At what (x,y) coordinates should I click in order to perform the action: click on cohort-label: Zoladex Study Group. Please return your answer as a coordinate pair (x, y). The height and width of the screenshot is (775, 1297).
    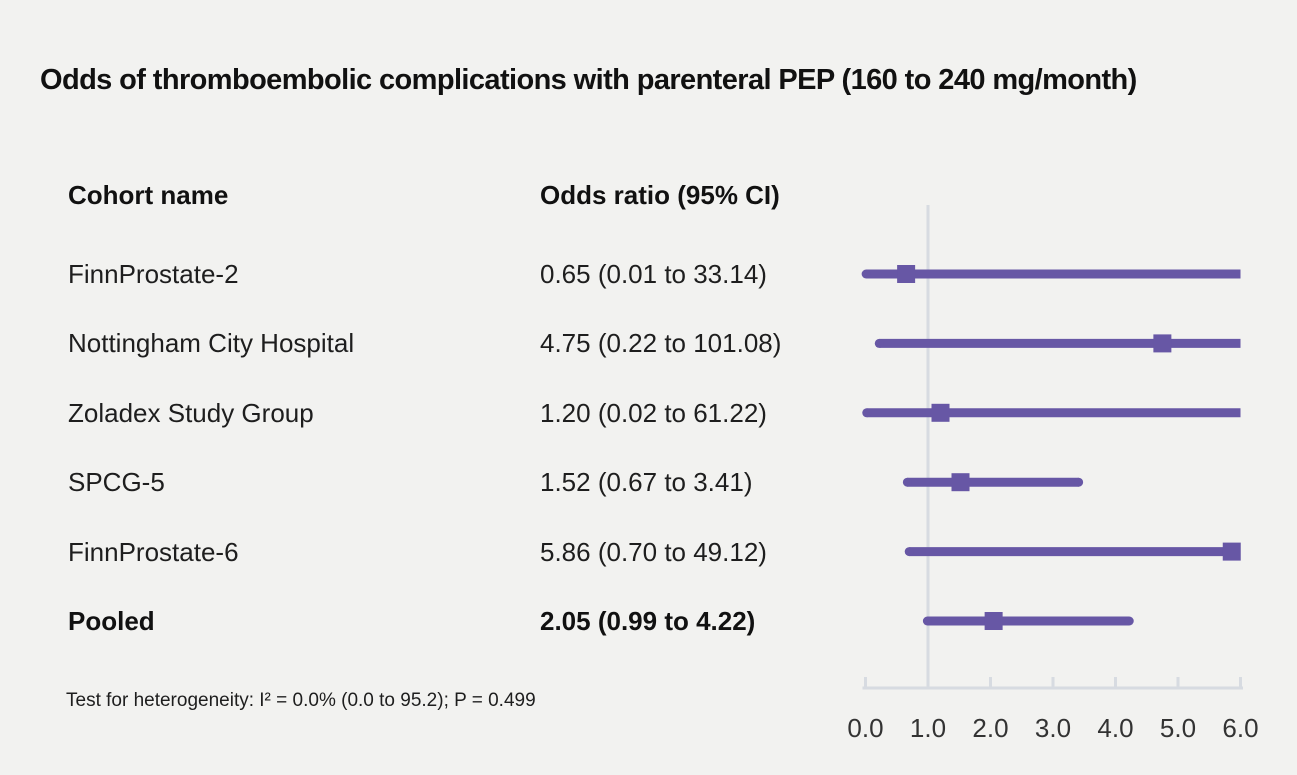
    Looking at the image, I should click on (191, 412).